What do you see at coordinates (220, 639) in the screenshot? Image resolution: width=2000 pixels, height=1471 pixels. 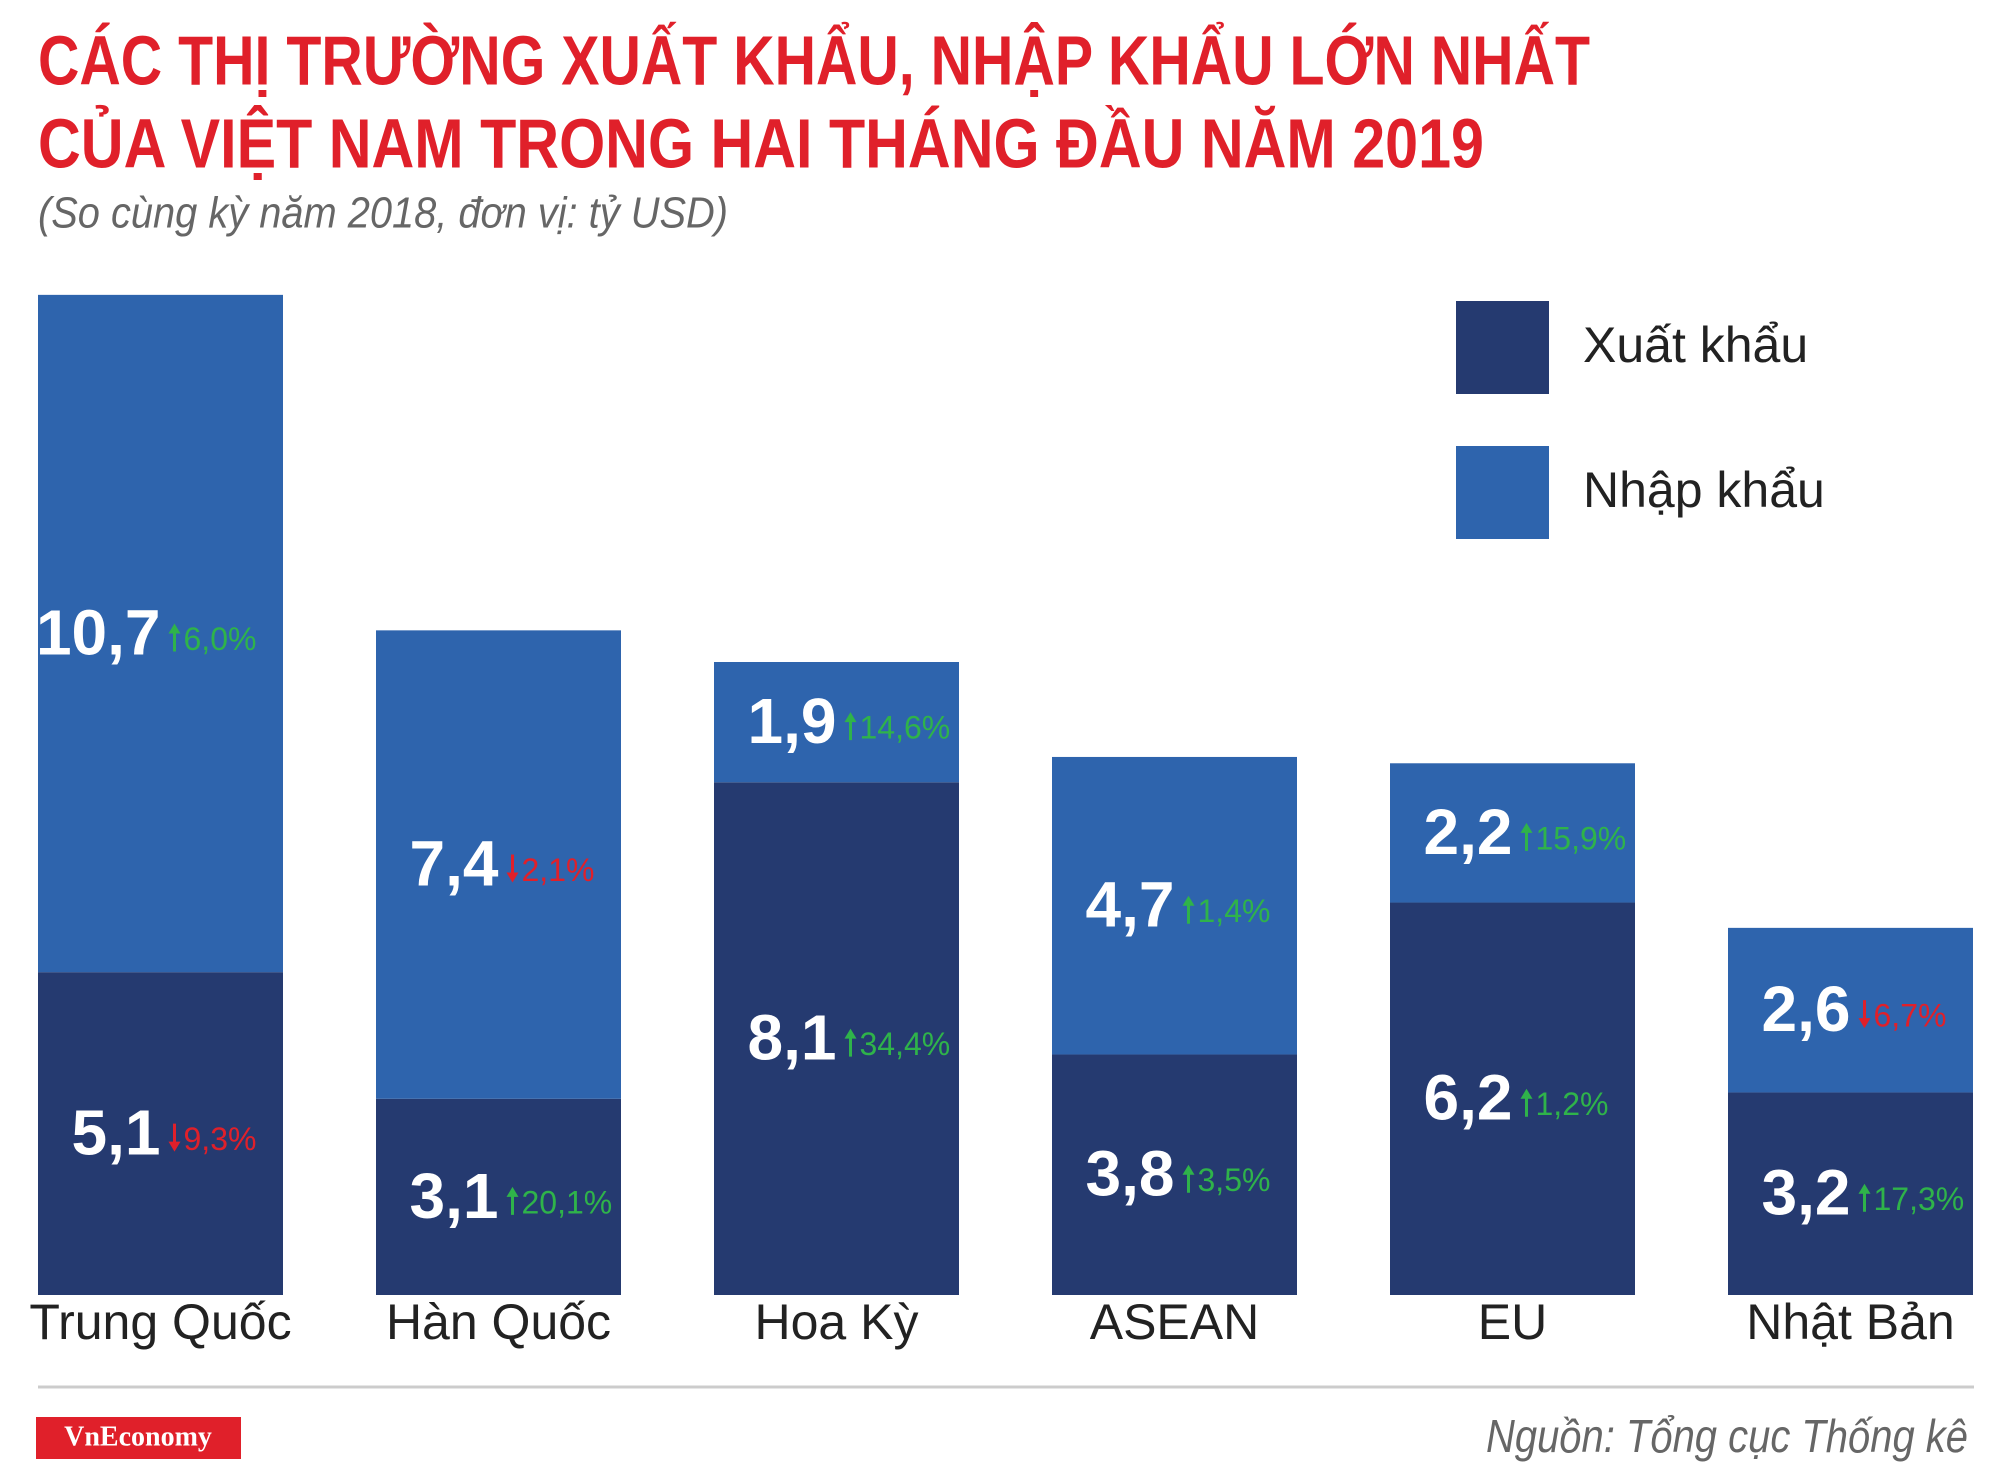 I see `change-label: 6,0%` at bounding box center [220, 639].